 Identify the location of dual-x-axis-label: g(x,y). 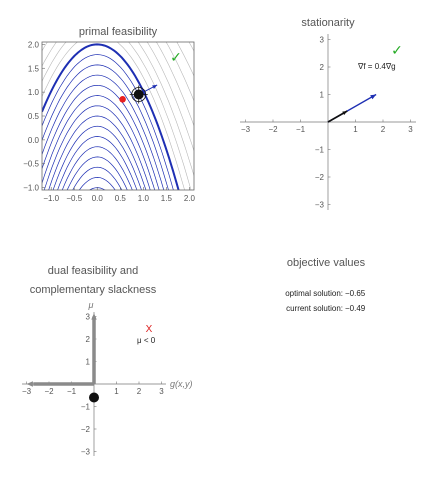
(181, 384).